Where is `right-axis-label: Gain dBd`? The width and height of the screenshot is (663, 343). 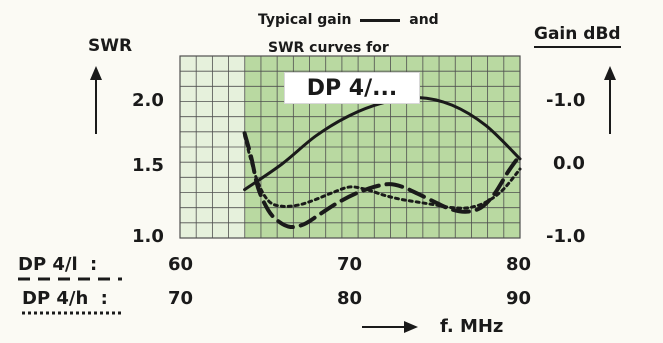 right-axis-label: Gain dBd is located at coordinates (577, 36).